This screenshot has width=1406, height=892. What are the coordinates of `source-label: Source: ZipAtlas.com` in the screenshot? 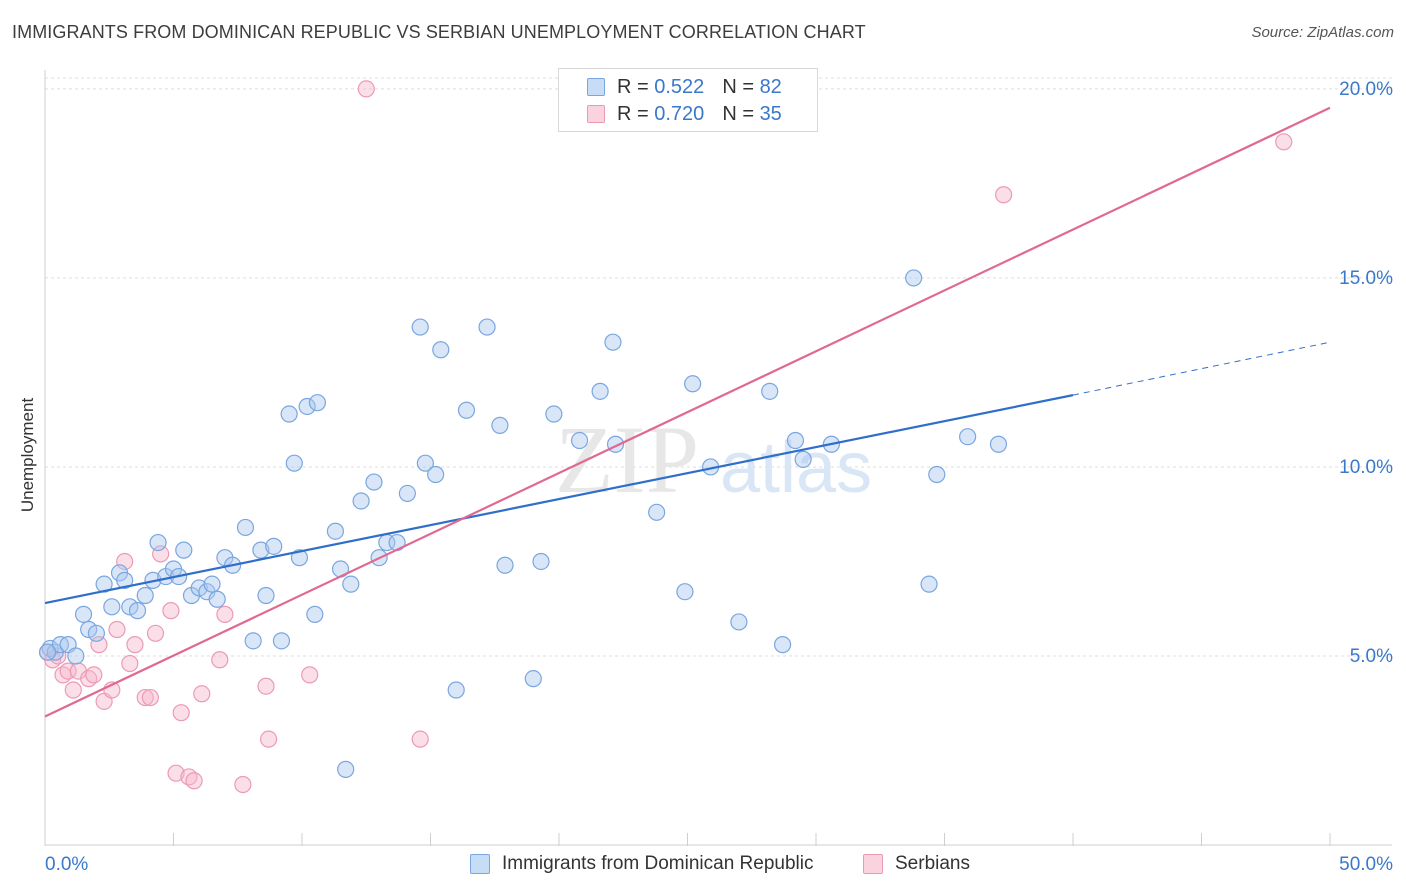 It's located at (1322, 32).